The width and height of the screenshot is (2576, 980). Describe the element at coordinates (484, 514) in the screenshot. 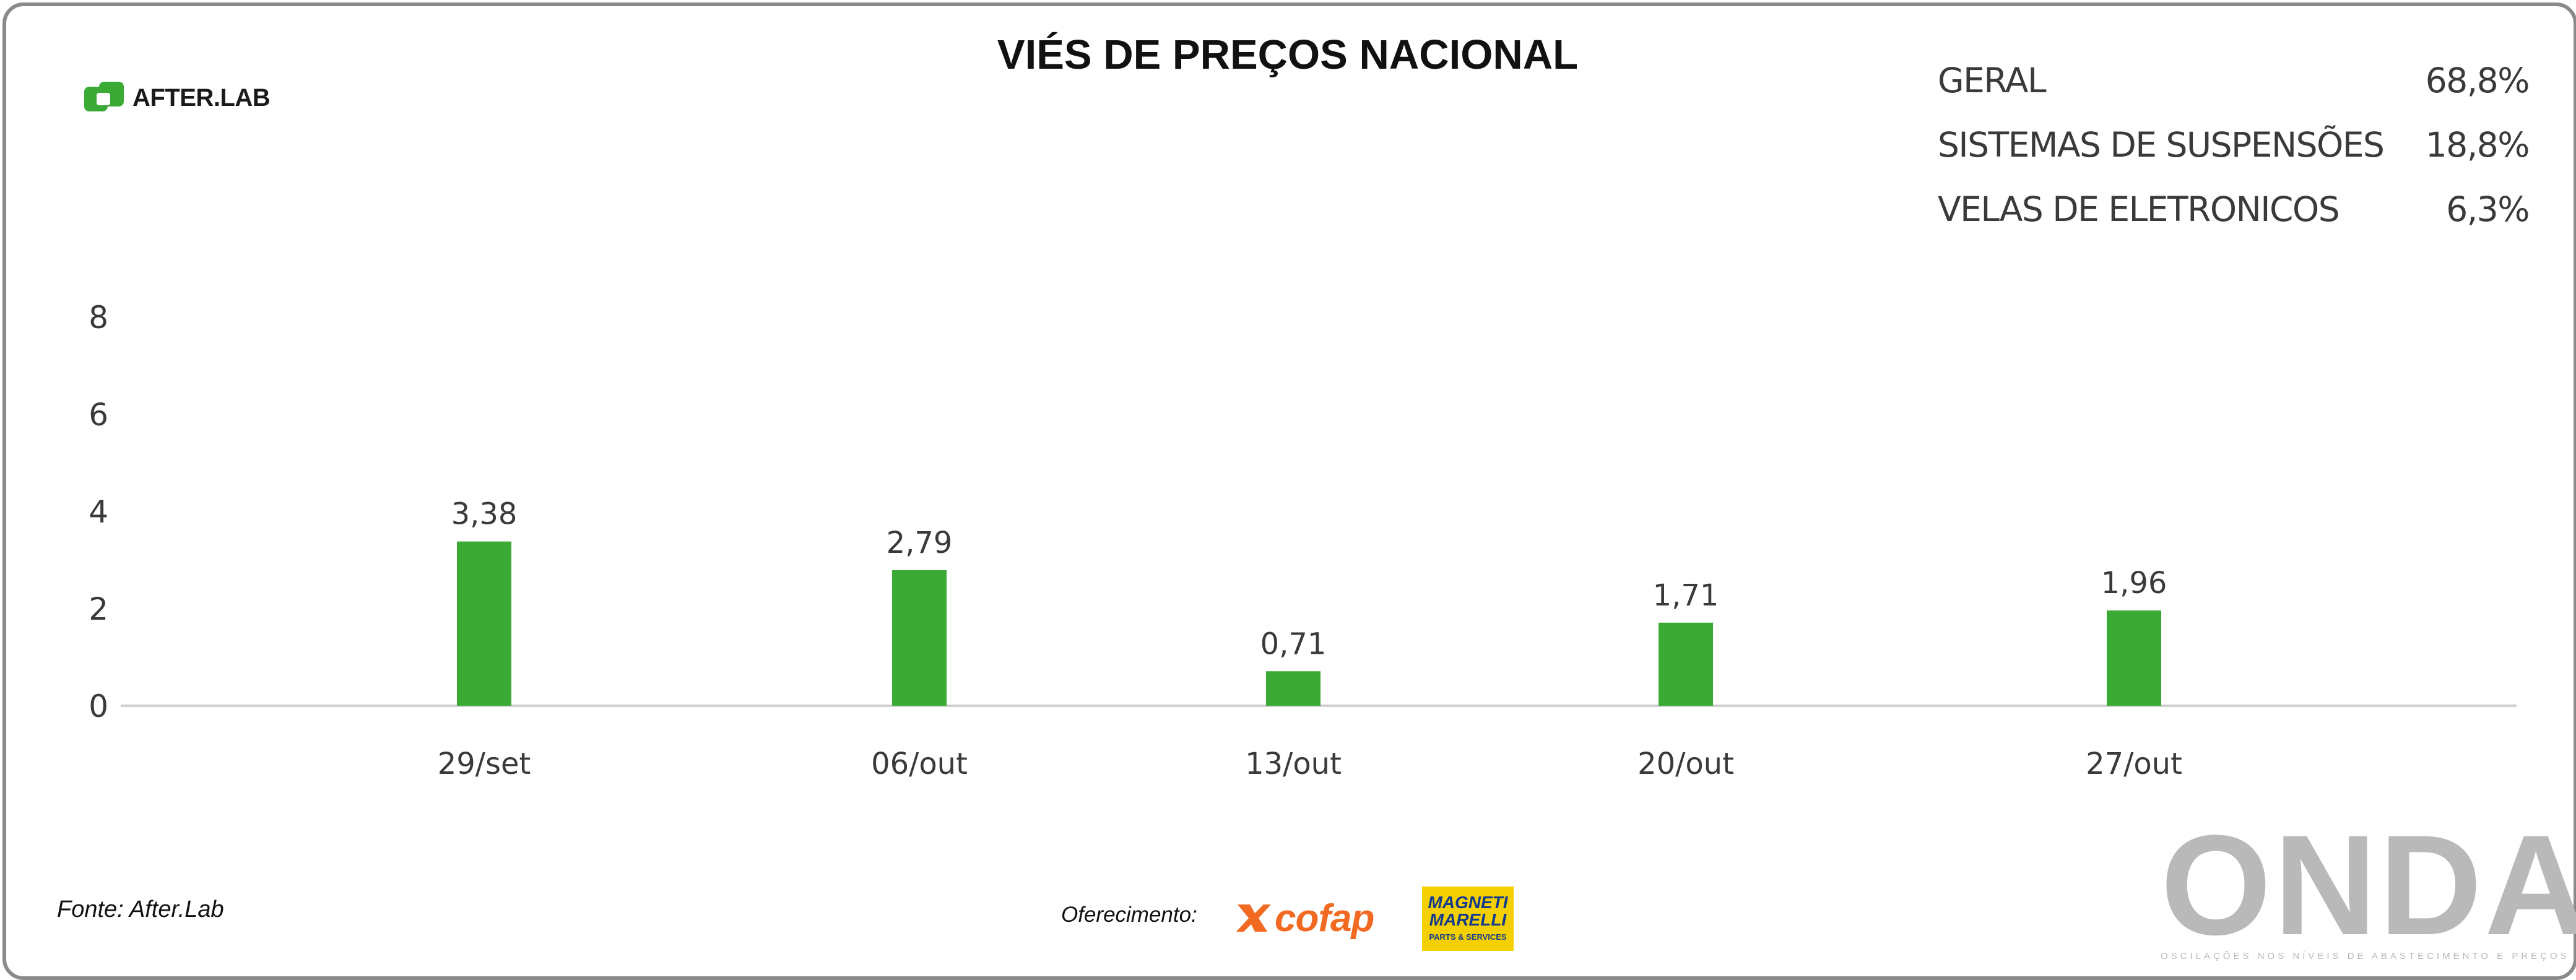

I see `data-label: 3,38` at that location.